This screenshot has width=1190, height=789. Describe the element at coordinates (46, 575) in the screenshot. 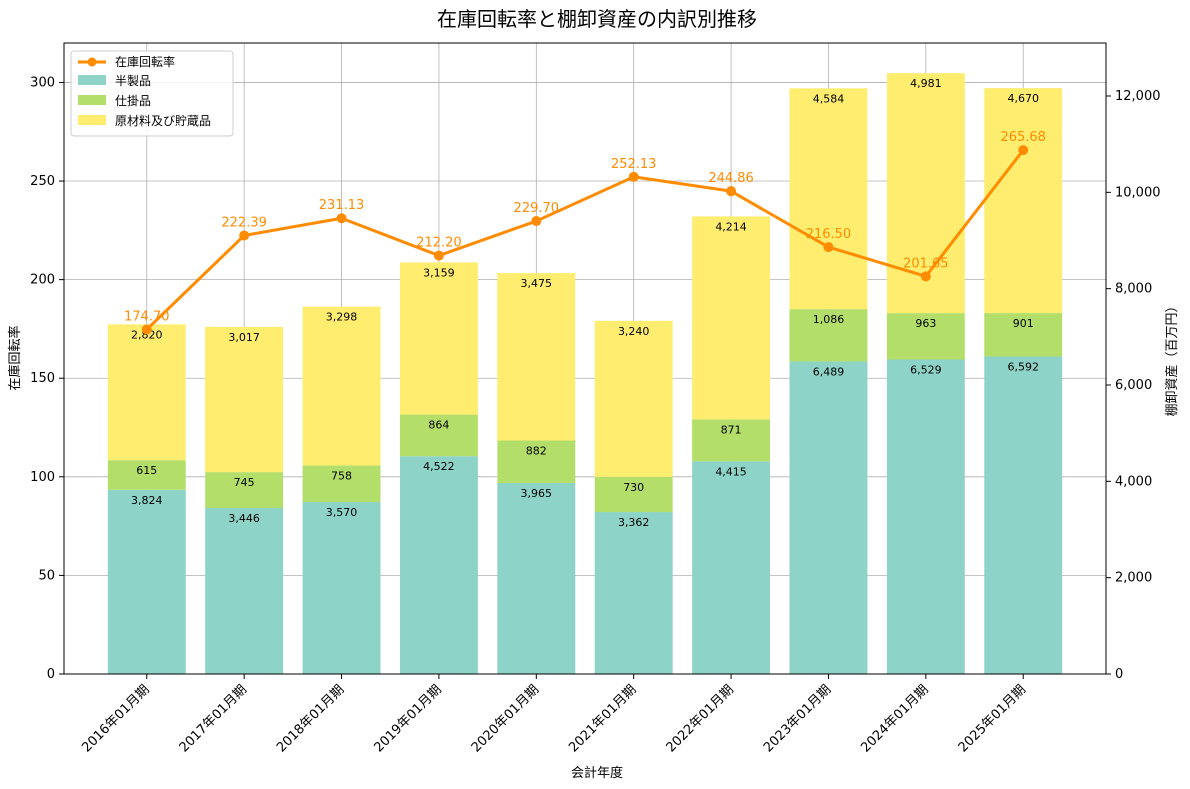

I see `y-left-tick-label: 50` at that location.